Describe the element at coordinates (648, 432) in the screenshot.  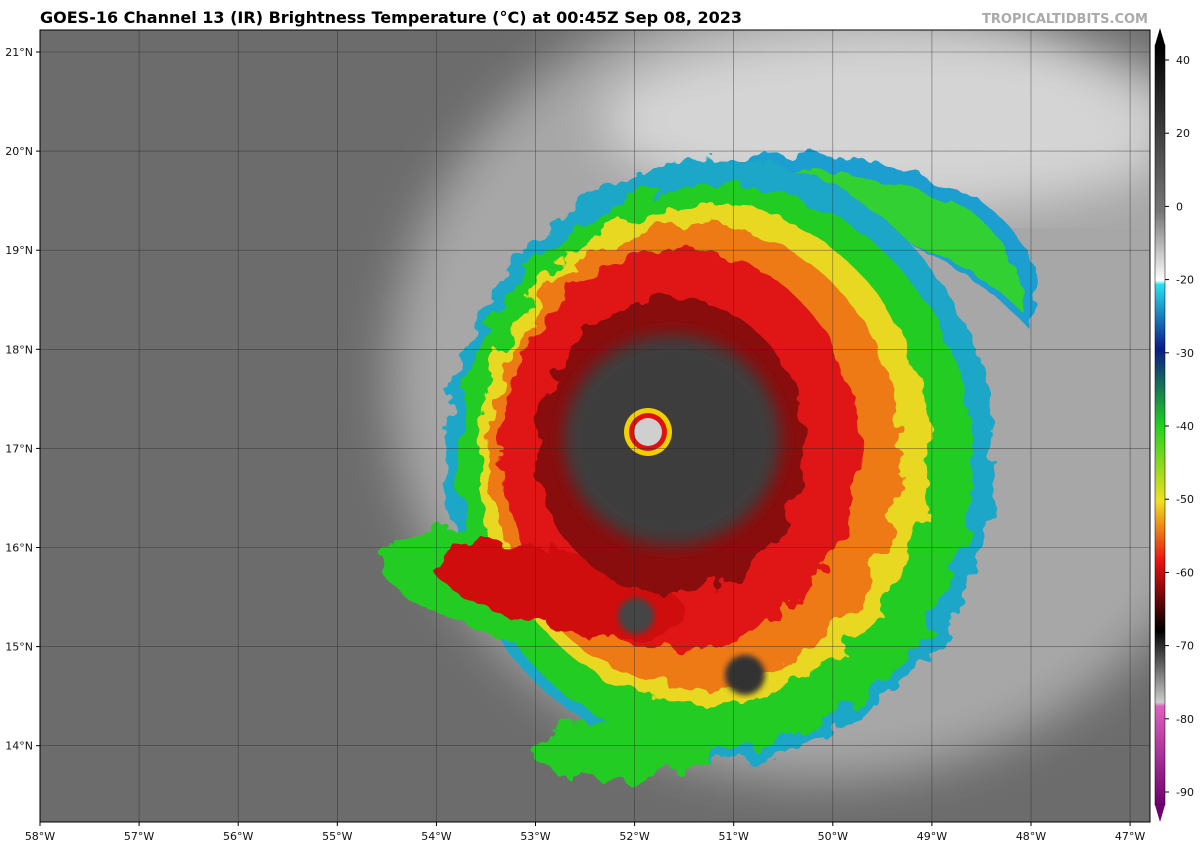
I see `eye` at that location.